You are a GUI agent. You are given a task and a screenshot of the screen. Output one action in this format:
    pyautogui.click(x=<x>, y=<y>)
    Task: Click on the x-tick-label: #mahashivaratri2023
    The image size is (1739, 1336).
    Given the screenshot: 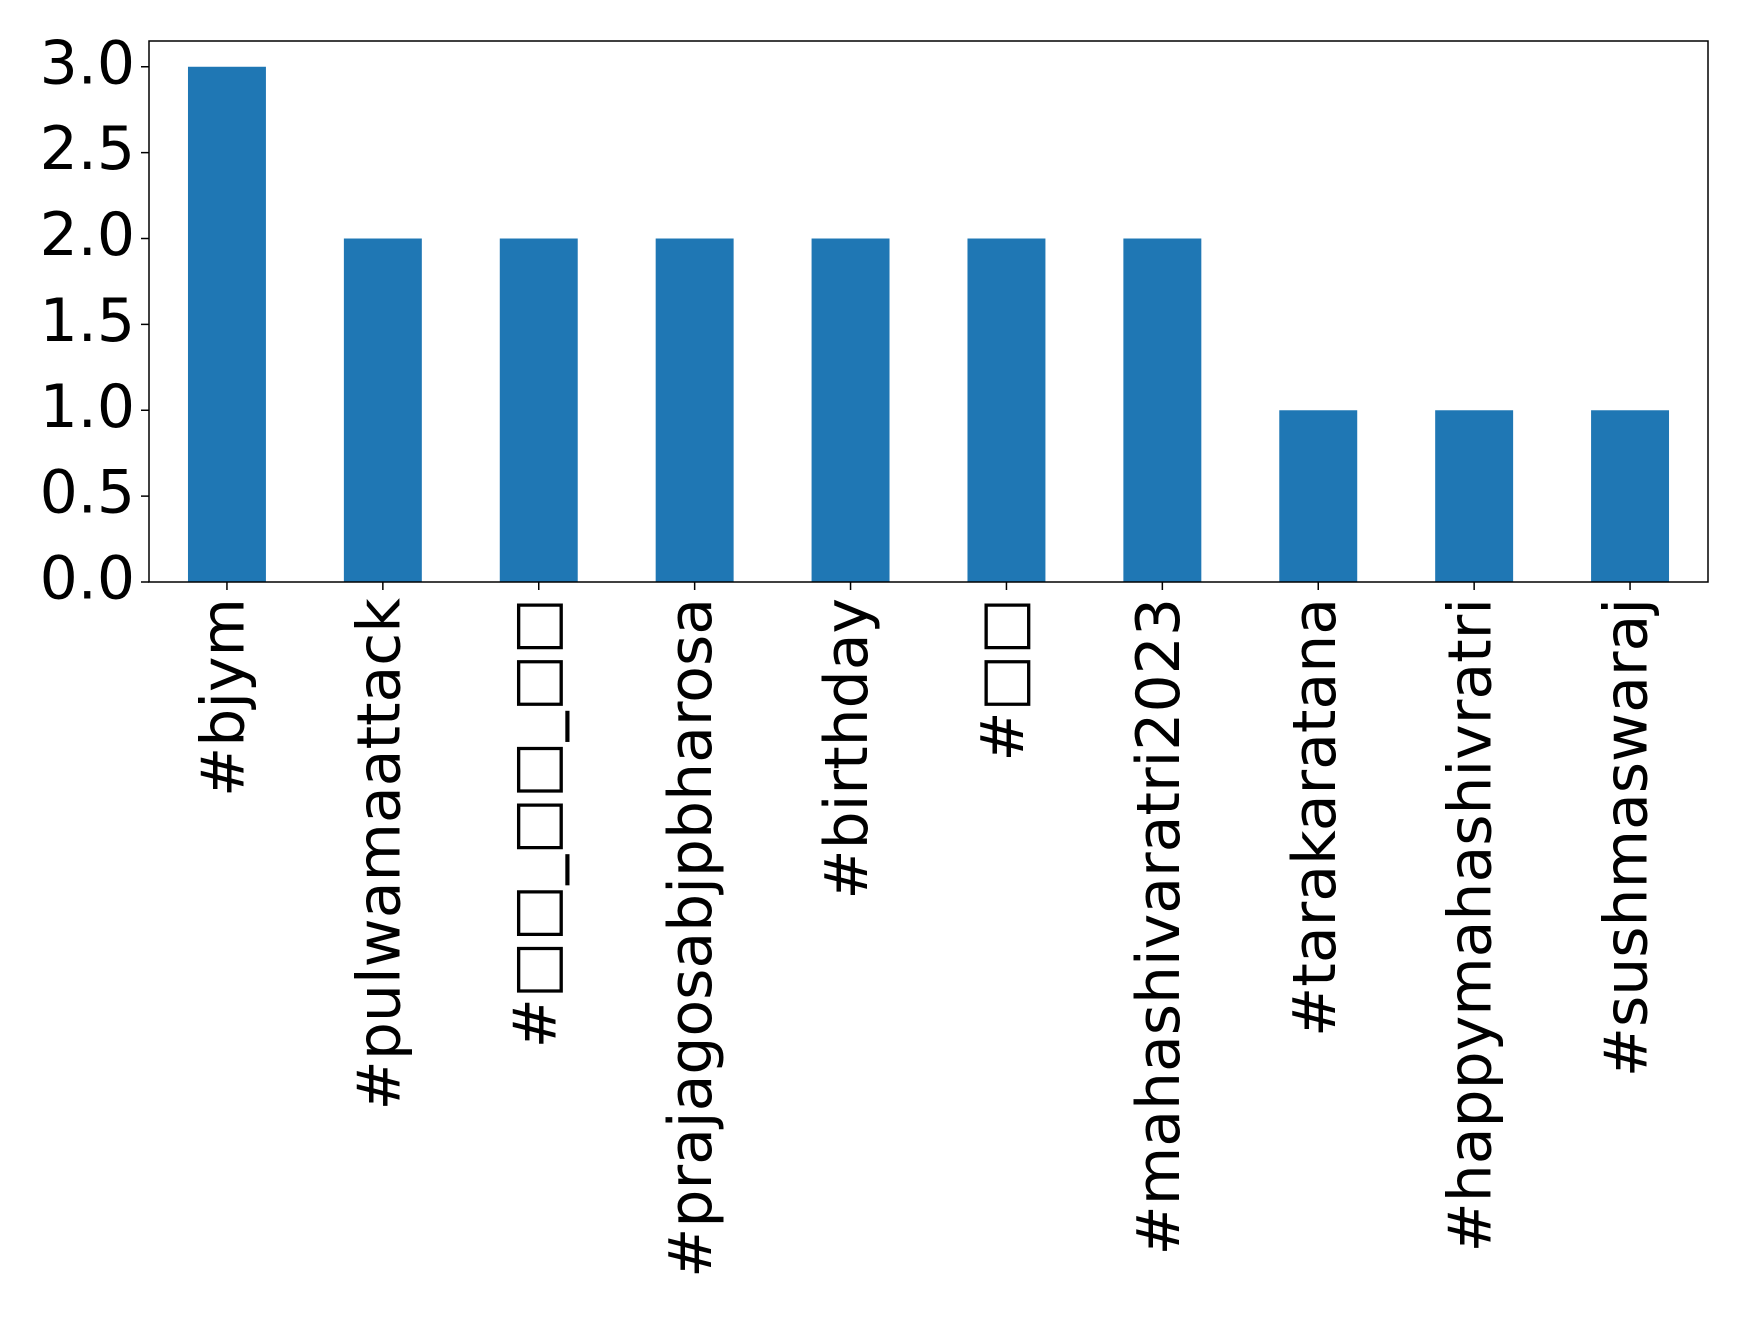 What is the action you would take?
    pyautogui.click(x=1159, y=927)
    